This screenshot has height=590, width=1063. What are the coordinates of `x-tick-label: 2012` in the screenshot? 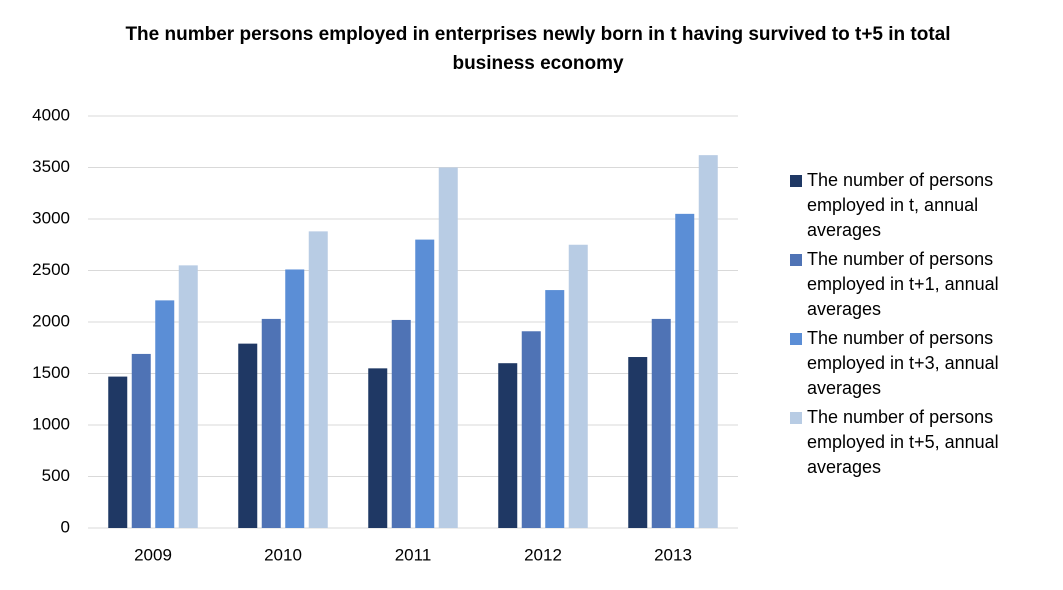 It's located at (543, 554).